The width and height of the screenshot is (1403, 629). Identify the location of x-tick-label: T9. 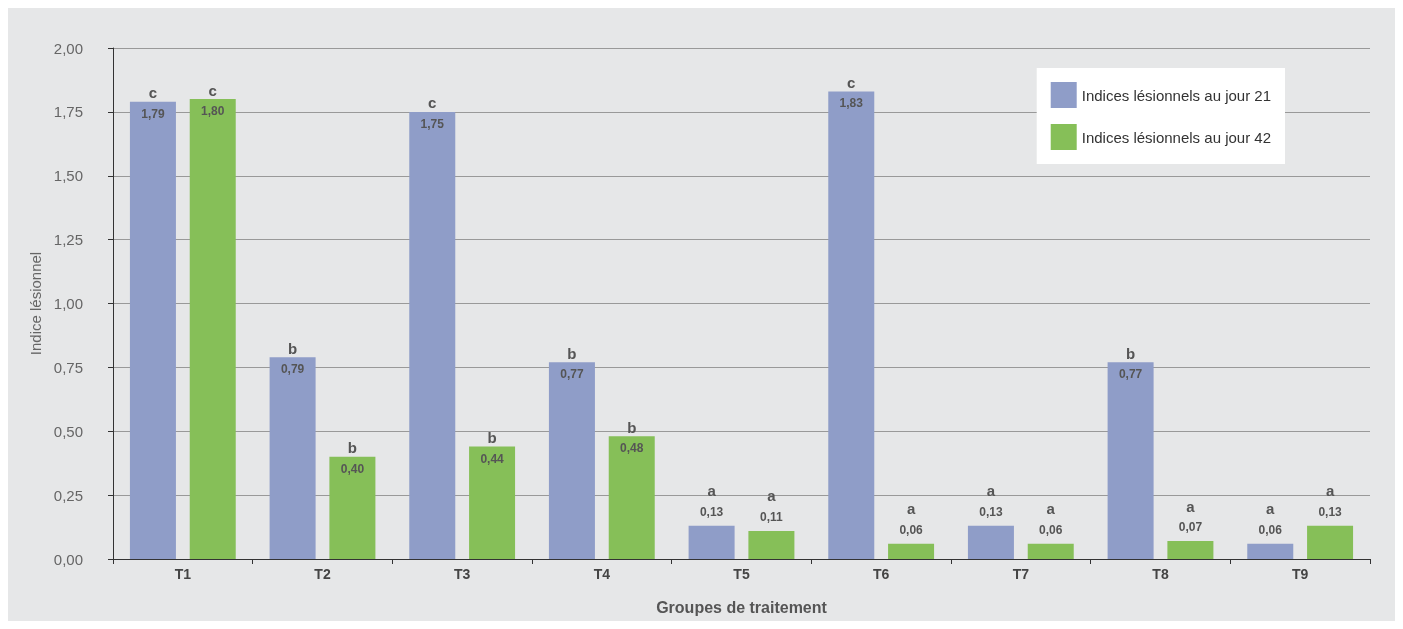
(1300, 574).